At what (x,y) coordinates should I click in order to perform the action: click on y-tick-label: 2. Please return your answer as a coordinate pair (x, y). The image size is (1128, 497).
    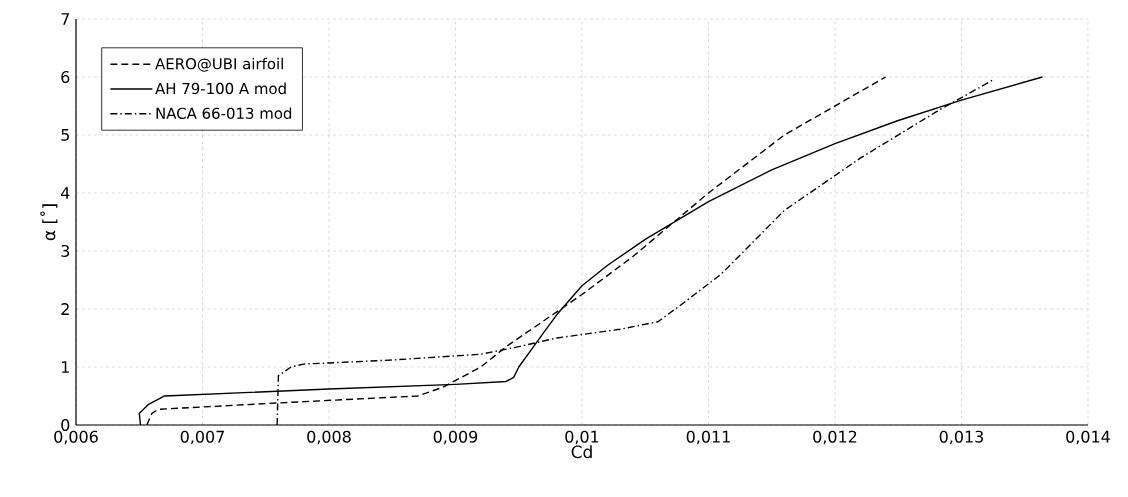
    Looking at the image, I should click on (65, 309).